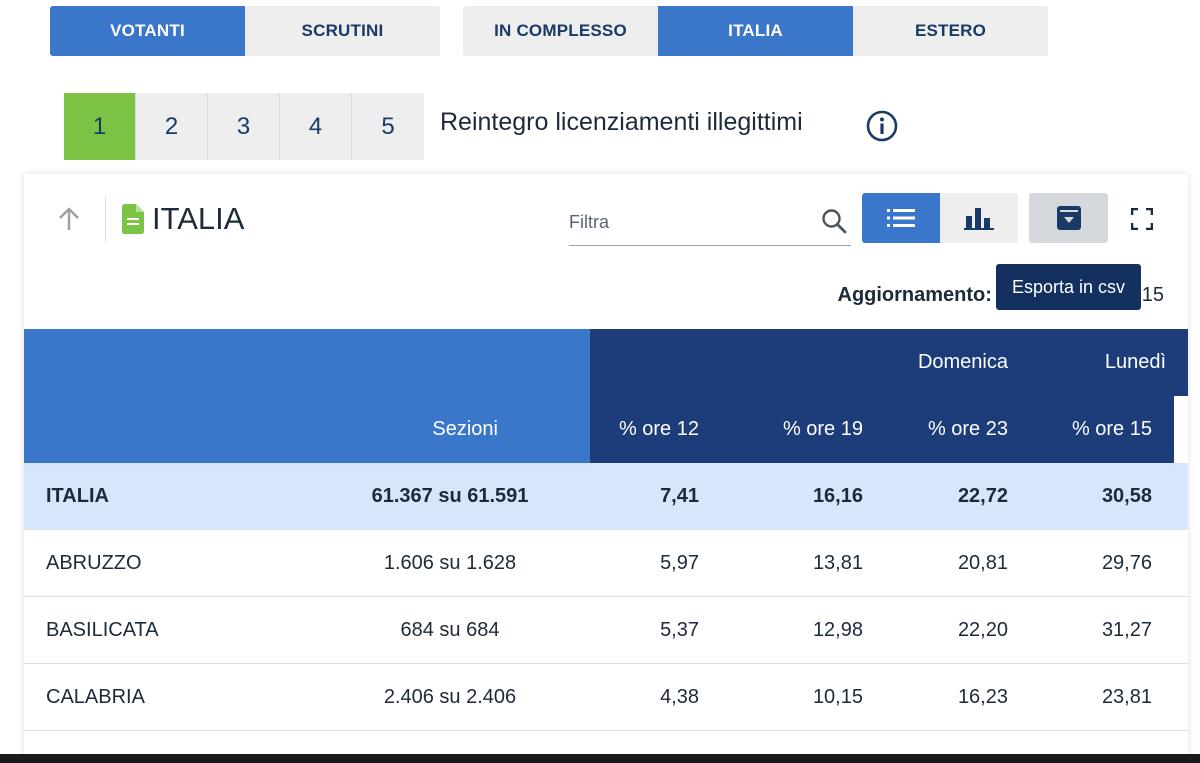 The image size is (1200, 763). I want to click on list-icon, so click(901, 218).